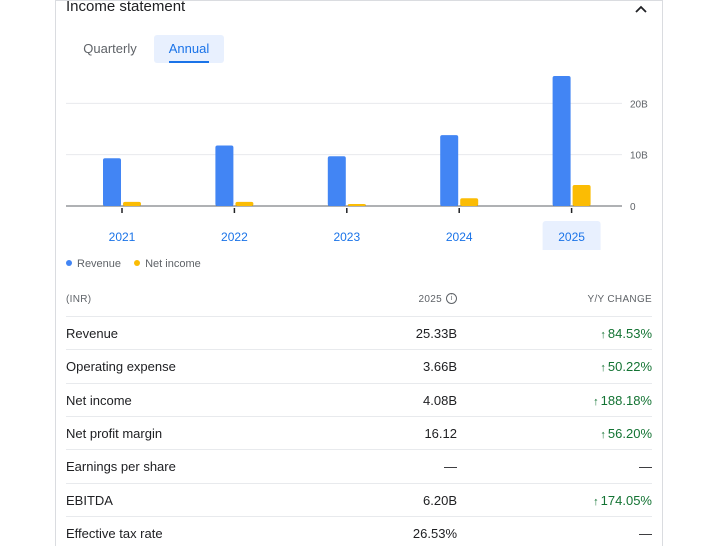 This screenshot has width=712, height=550. I want to click on row-change-value: 188.18%, so click(626, 400).